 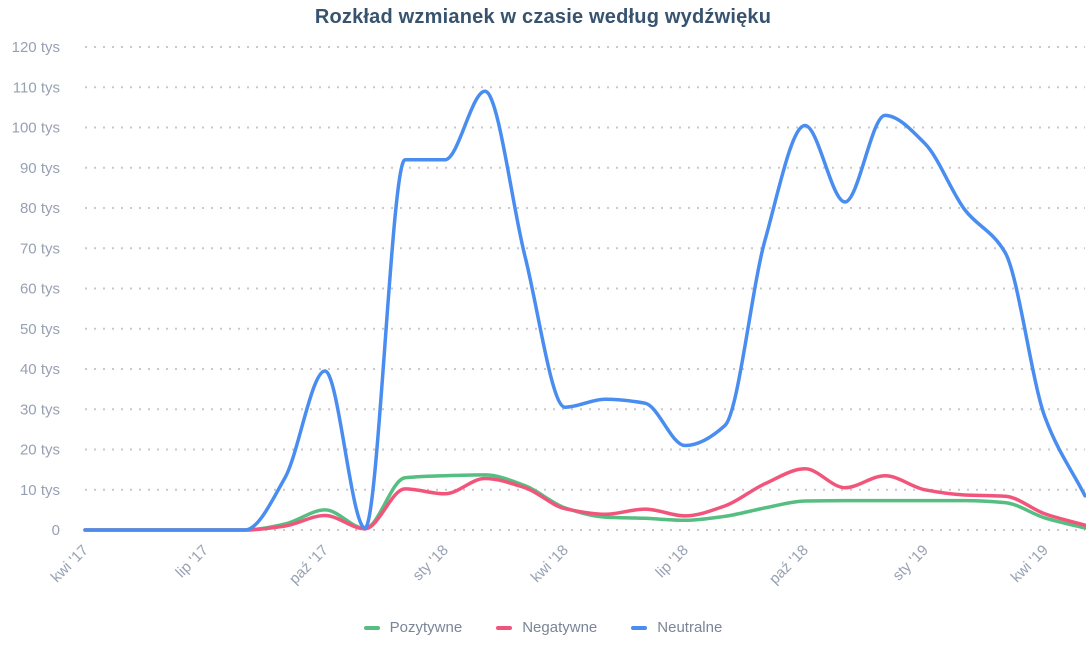 What do you see at coordinates (70, 564) in the screenshot?
I see `x-axis-label: kwi '17` at bounding box center [70, 564].